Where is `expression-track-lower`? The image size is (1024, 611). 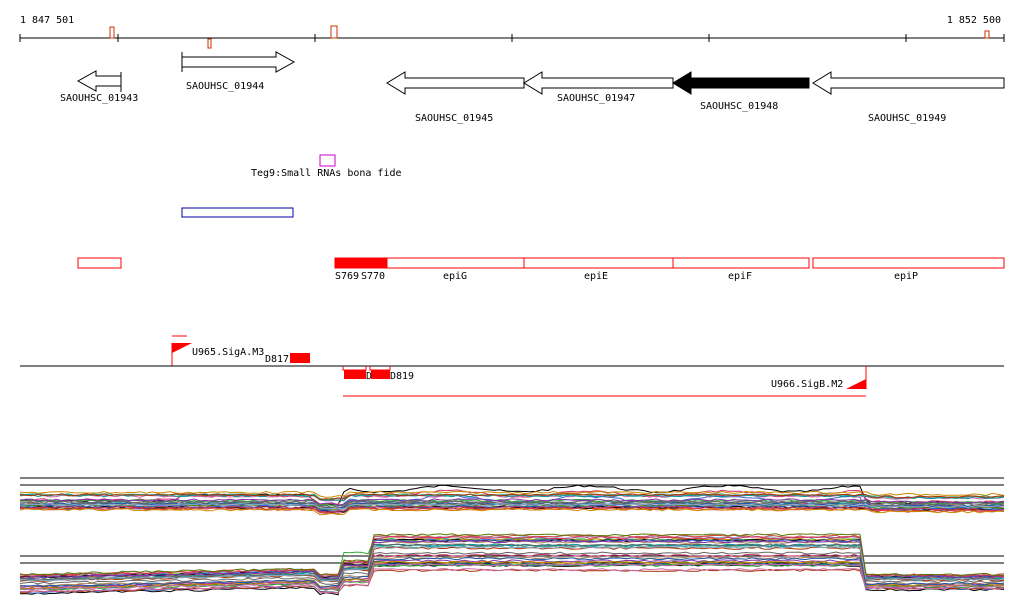
expression-track-lower is located at coordinates (512, 564).